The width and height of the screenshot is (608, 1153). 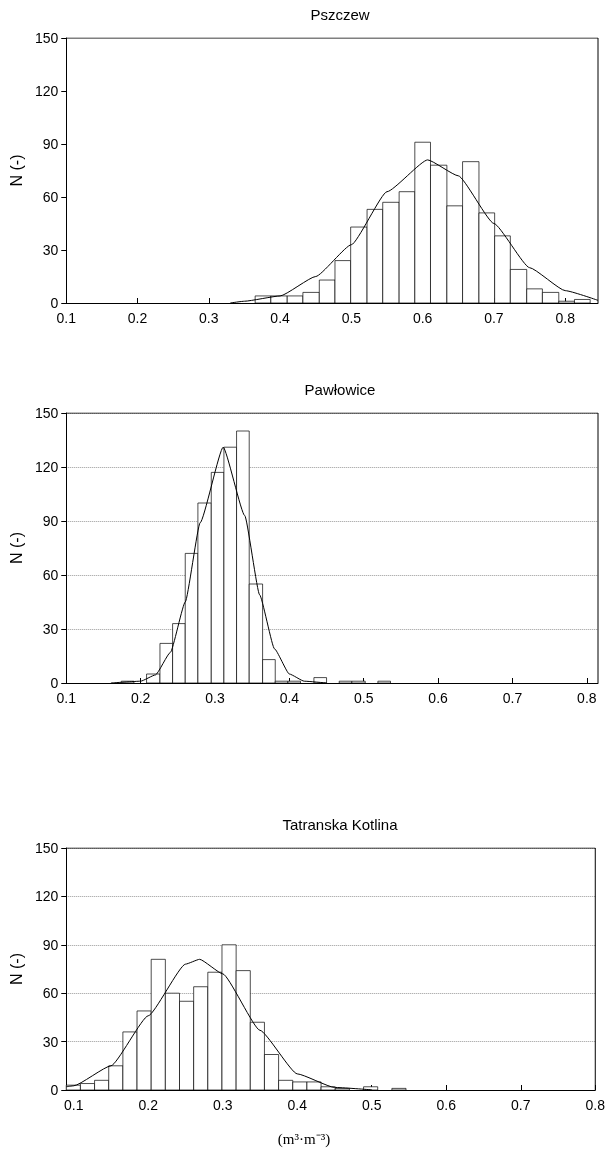 What do you see at coordinates (340, 824) in the screenshot?
I see `chart-title: Tatranska Kotlina` at bounding box center [340, 824].